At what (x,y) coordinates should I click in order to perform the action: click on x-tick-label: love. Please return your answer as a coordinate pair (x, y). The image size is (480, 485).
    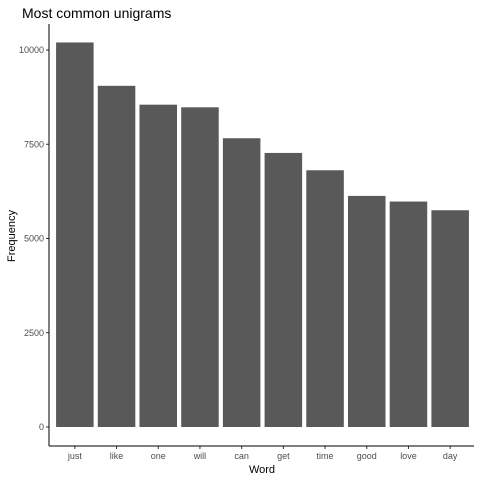
    Looking at the image, I should click on (408, 456).